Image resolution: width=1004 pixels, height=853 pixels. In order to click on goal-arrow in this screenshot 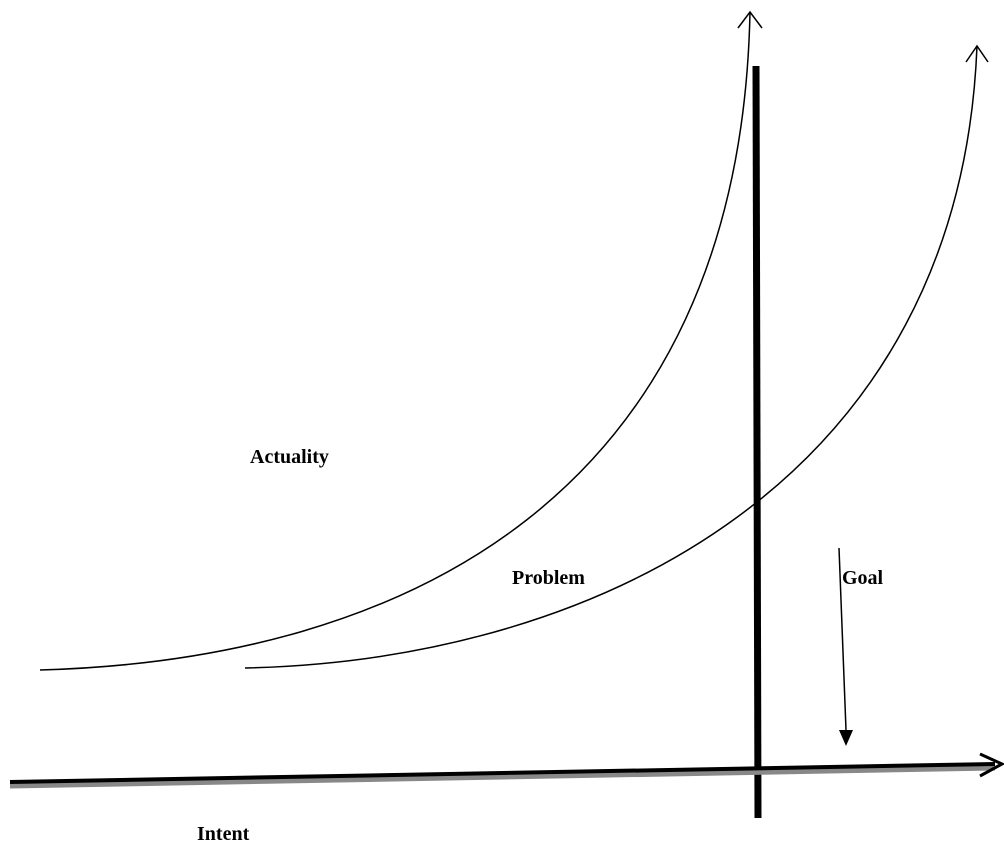, I will do `click(842, 639)`.